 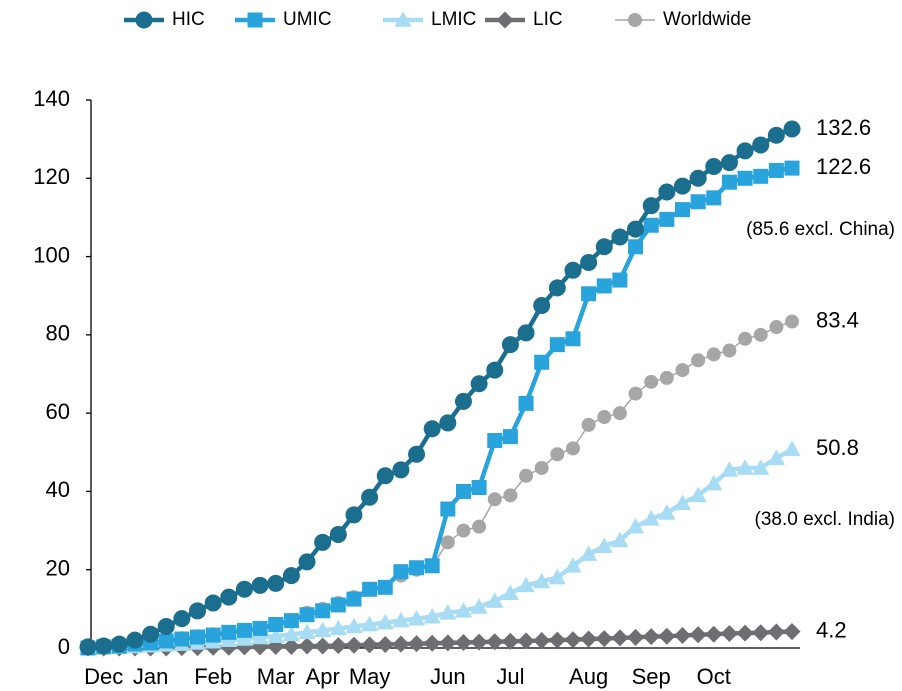 I want to click on y-tick-label: 20, so click(x=58, y=568).